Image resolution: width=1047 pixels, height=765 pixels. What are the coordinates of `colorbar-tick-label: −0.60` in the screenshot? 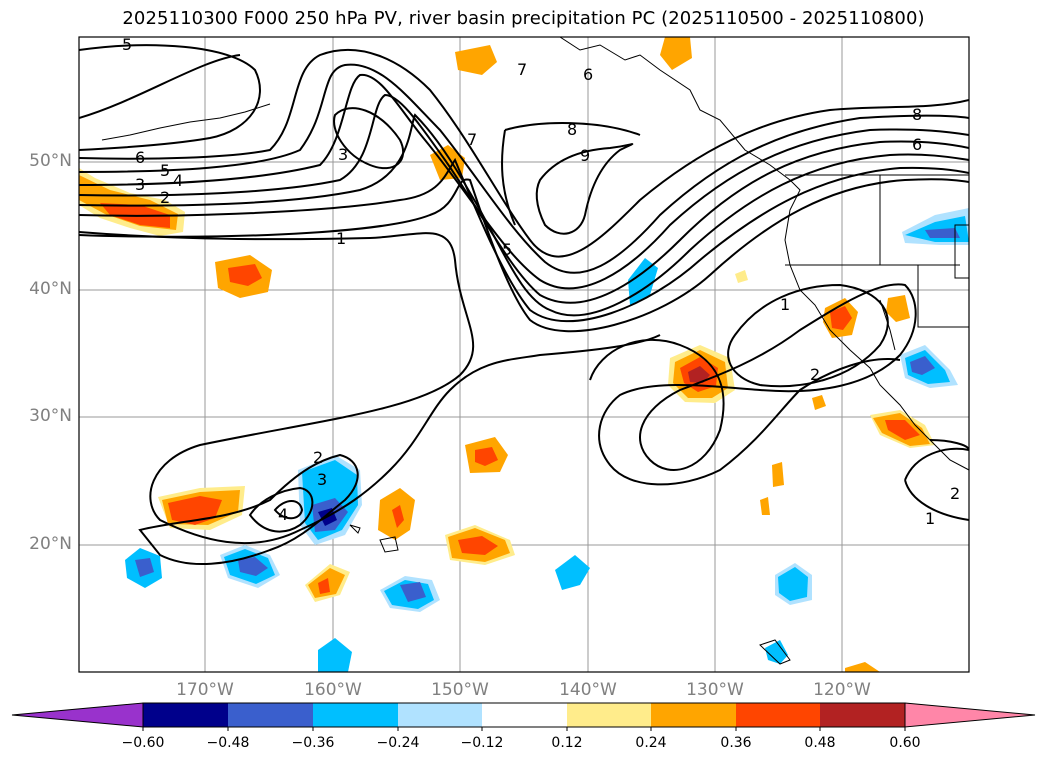 It's located at (143, 743).